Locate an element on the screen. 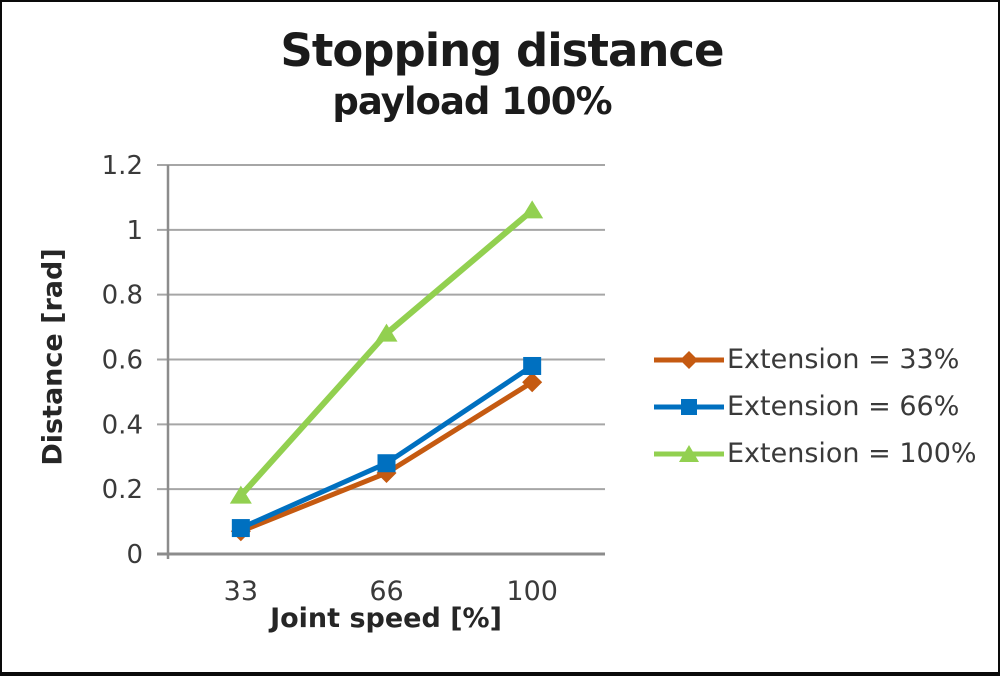 The height and width of the screenshot is (676, 1000). y-tick-label: 0.8 is located at coordinates (122, 296).